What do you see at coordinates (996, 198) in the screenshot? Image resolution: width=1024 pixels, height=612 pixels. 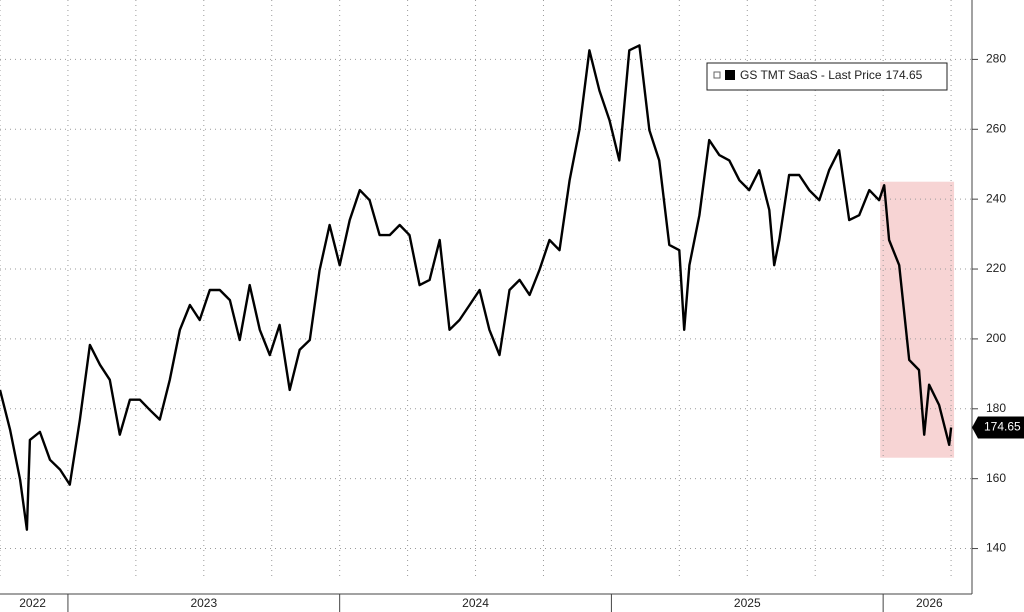 I see `y-tick-label: 240` at bounding box center [996, 198].